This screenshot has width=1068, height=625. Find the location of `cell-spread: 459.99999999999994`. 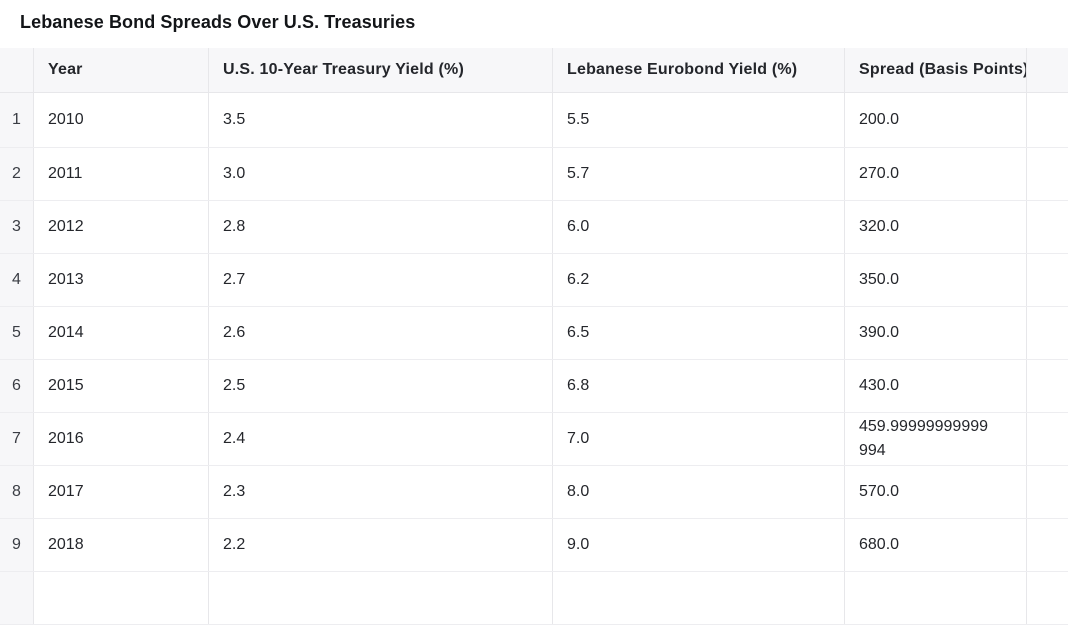

cell-spread: 459.99999999999994 is located at coordinates (936, 439).